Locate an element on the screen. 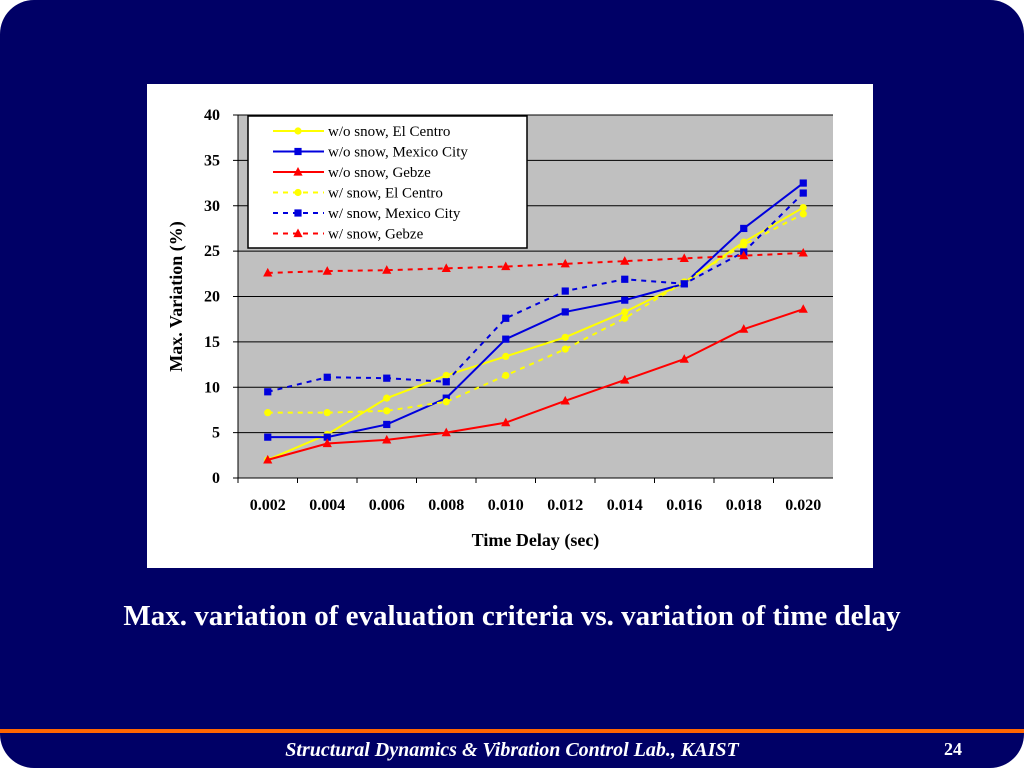 The width and height of the screenshot is (1024, 768). y-axis-title: Max. Variation (%) is located at coordinates (176, 296).